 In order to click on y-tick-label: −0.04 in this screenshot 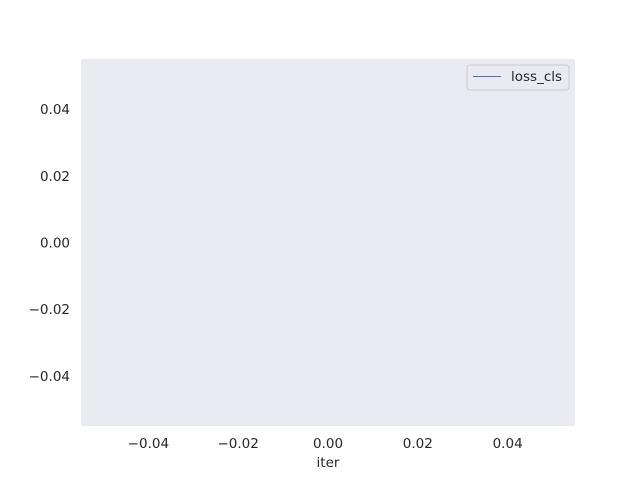, I will do `click(49, 377)`.